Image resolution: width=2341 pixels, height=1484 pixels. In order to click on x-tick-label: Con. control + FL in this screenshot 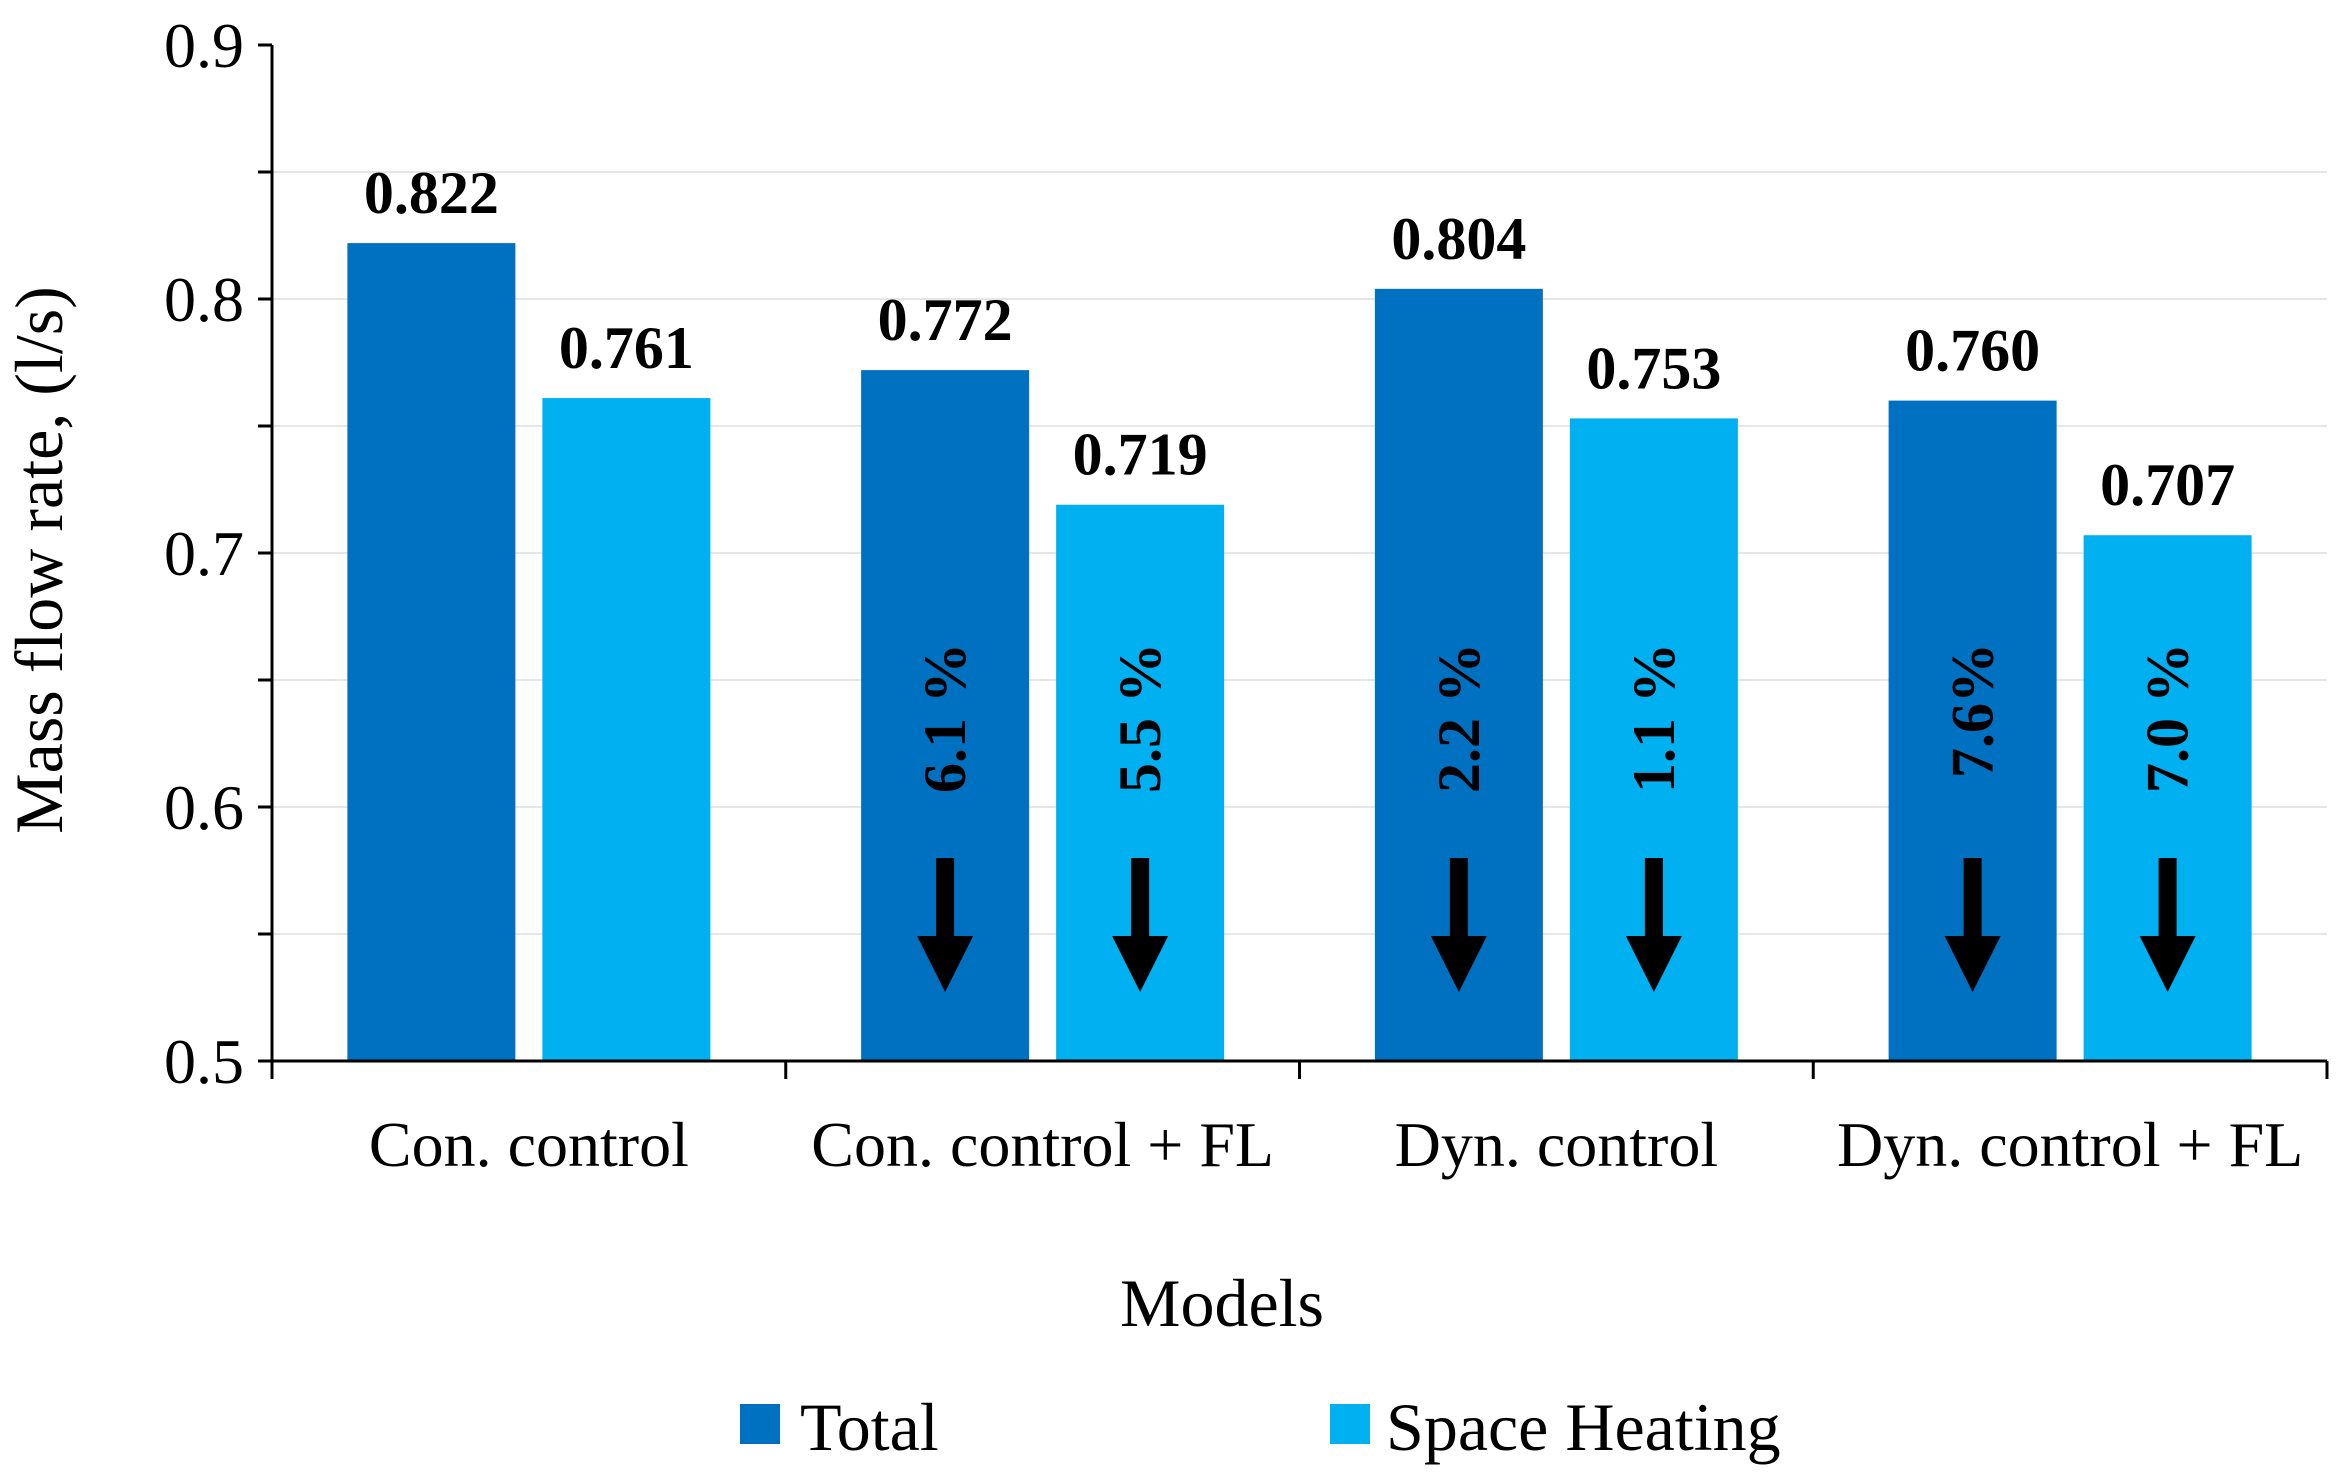, I will do `click(1042, 1144)`.